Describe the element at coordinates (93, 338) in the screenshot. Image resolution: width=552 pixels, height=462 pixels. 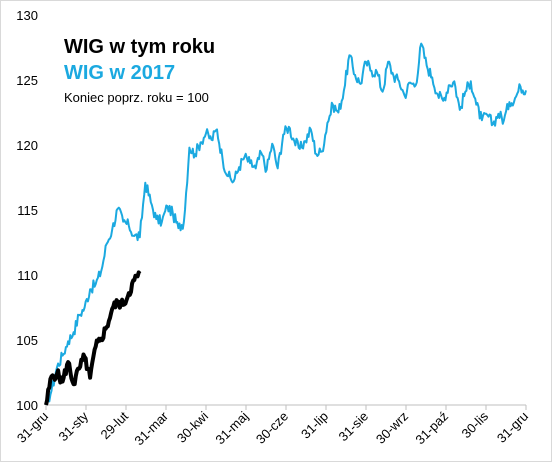
I see `series-line-wig-this-year` at that location.